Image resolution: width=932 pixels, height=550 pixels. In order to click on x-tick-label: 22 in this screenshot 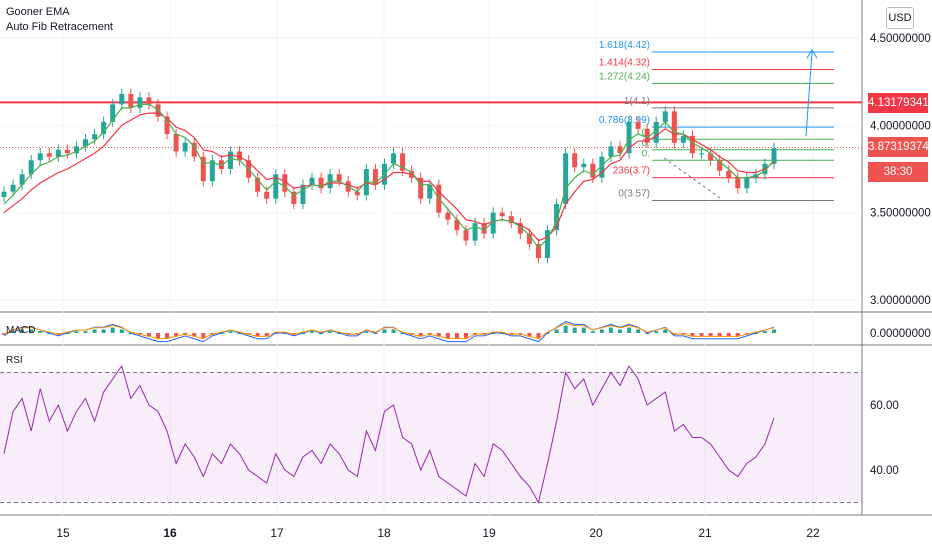, I will do `click(813, 533)`.